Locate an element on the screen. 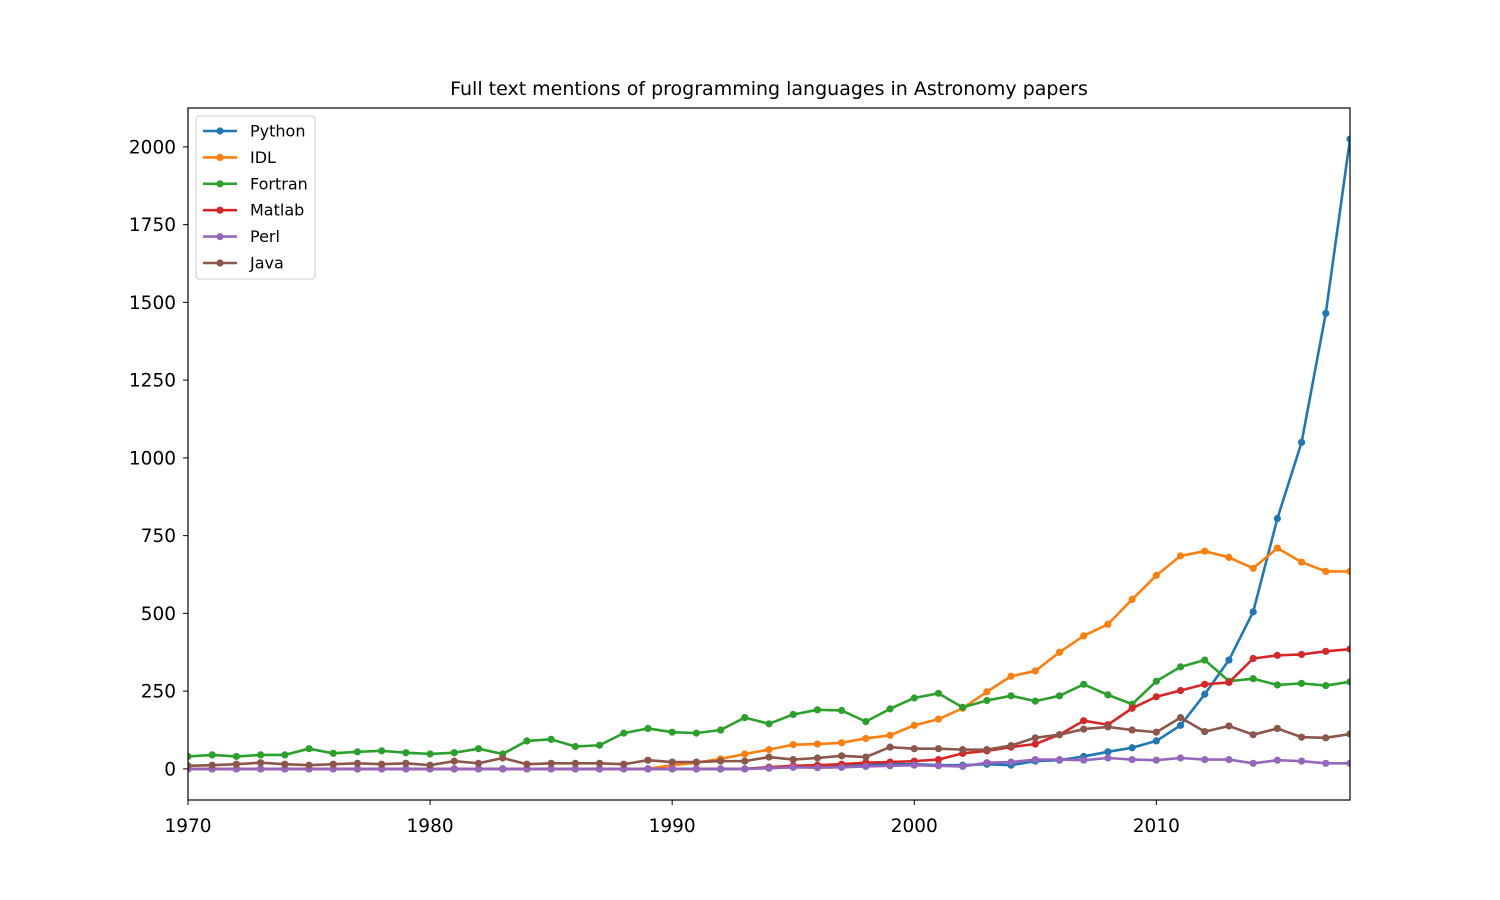  y-tick-label: 1250 is located at coordinates (152, 381).